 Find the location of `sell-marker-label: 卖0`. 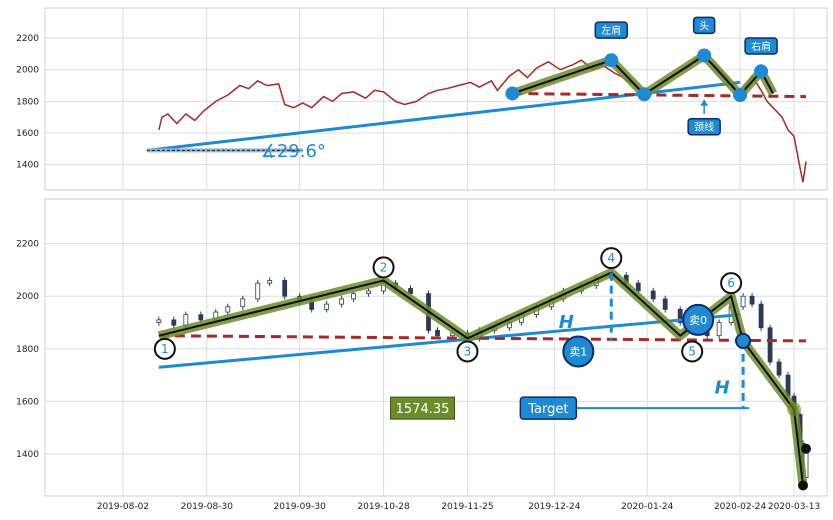

sell-marker-label: 卖0 is located at coordinates (698, 320).